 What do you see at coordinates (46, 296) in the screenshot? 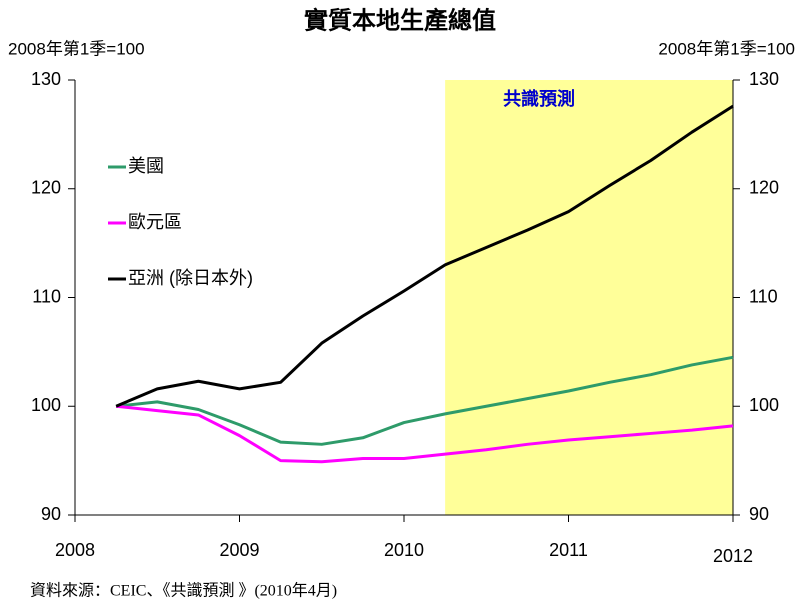
I see `y-tick-label: 110` at bounding box center [46, 296].